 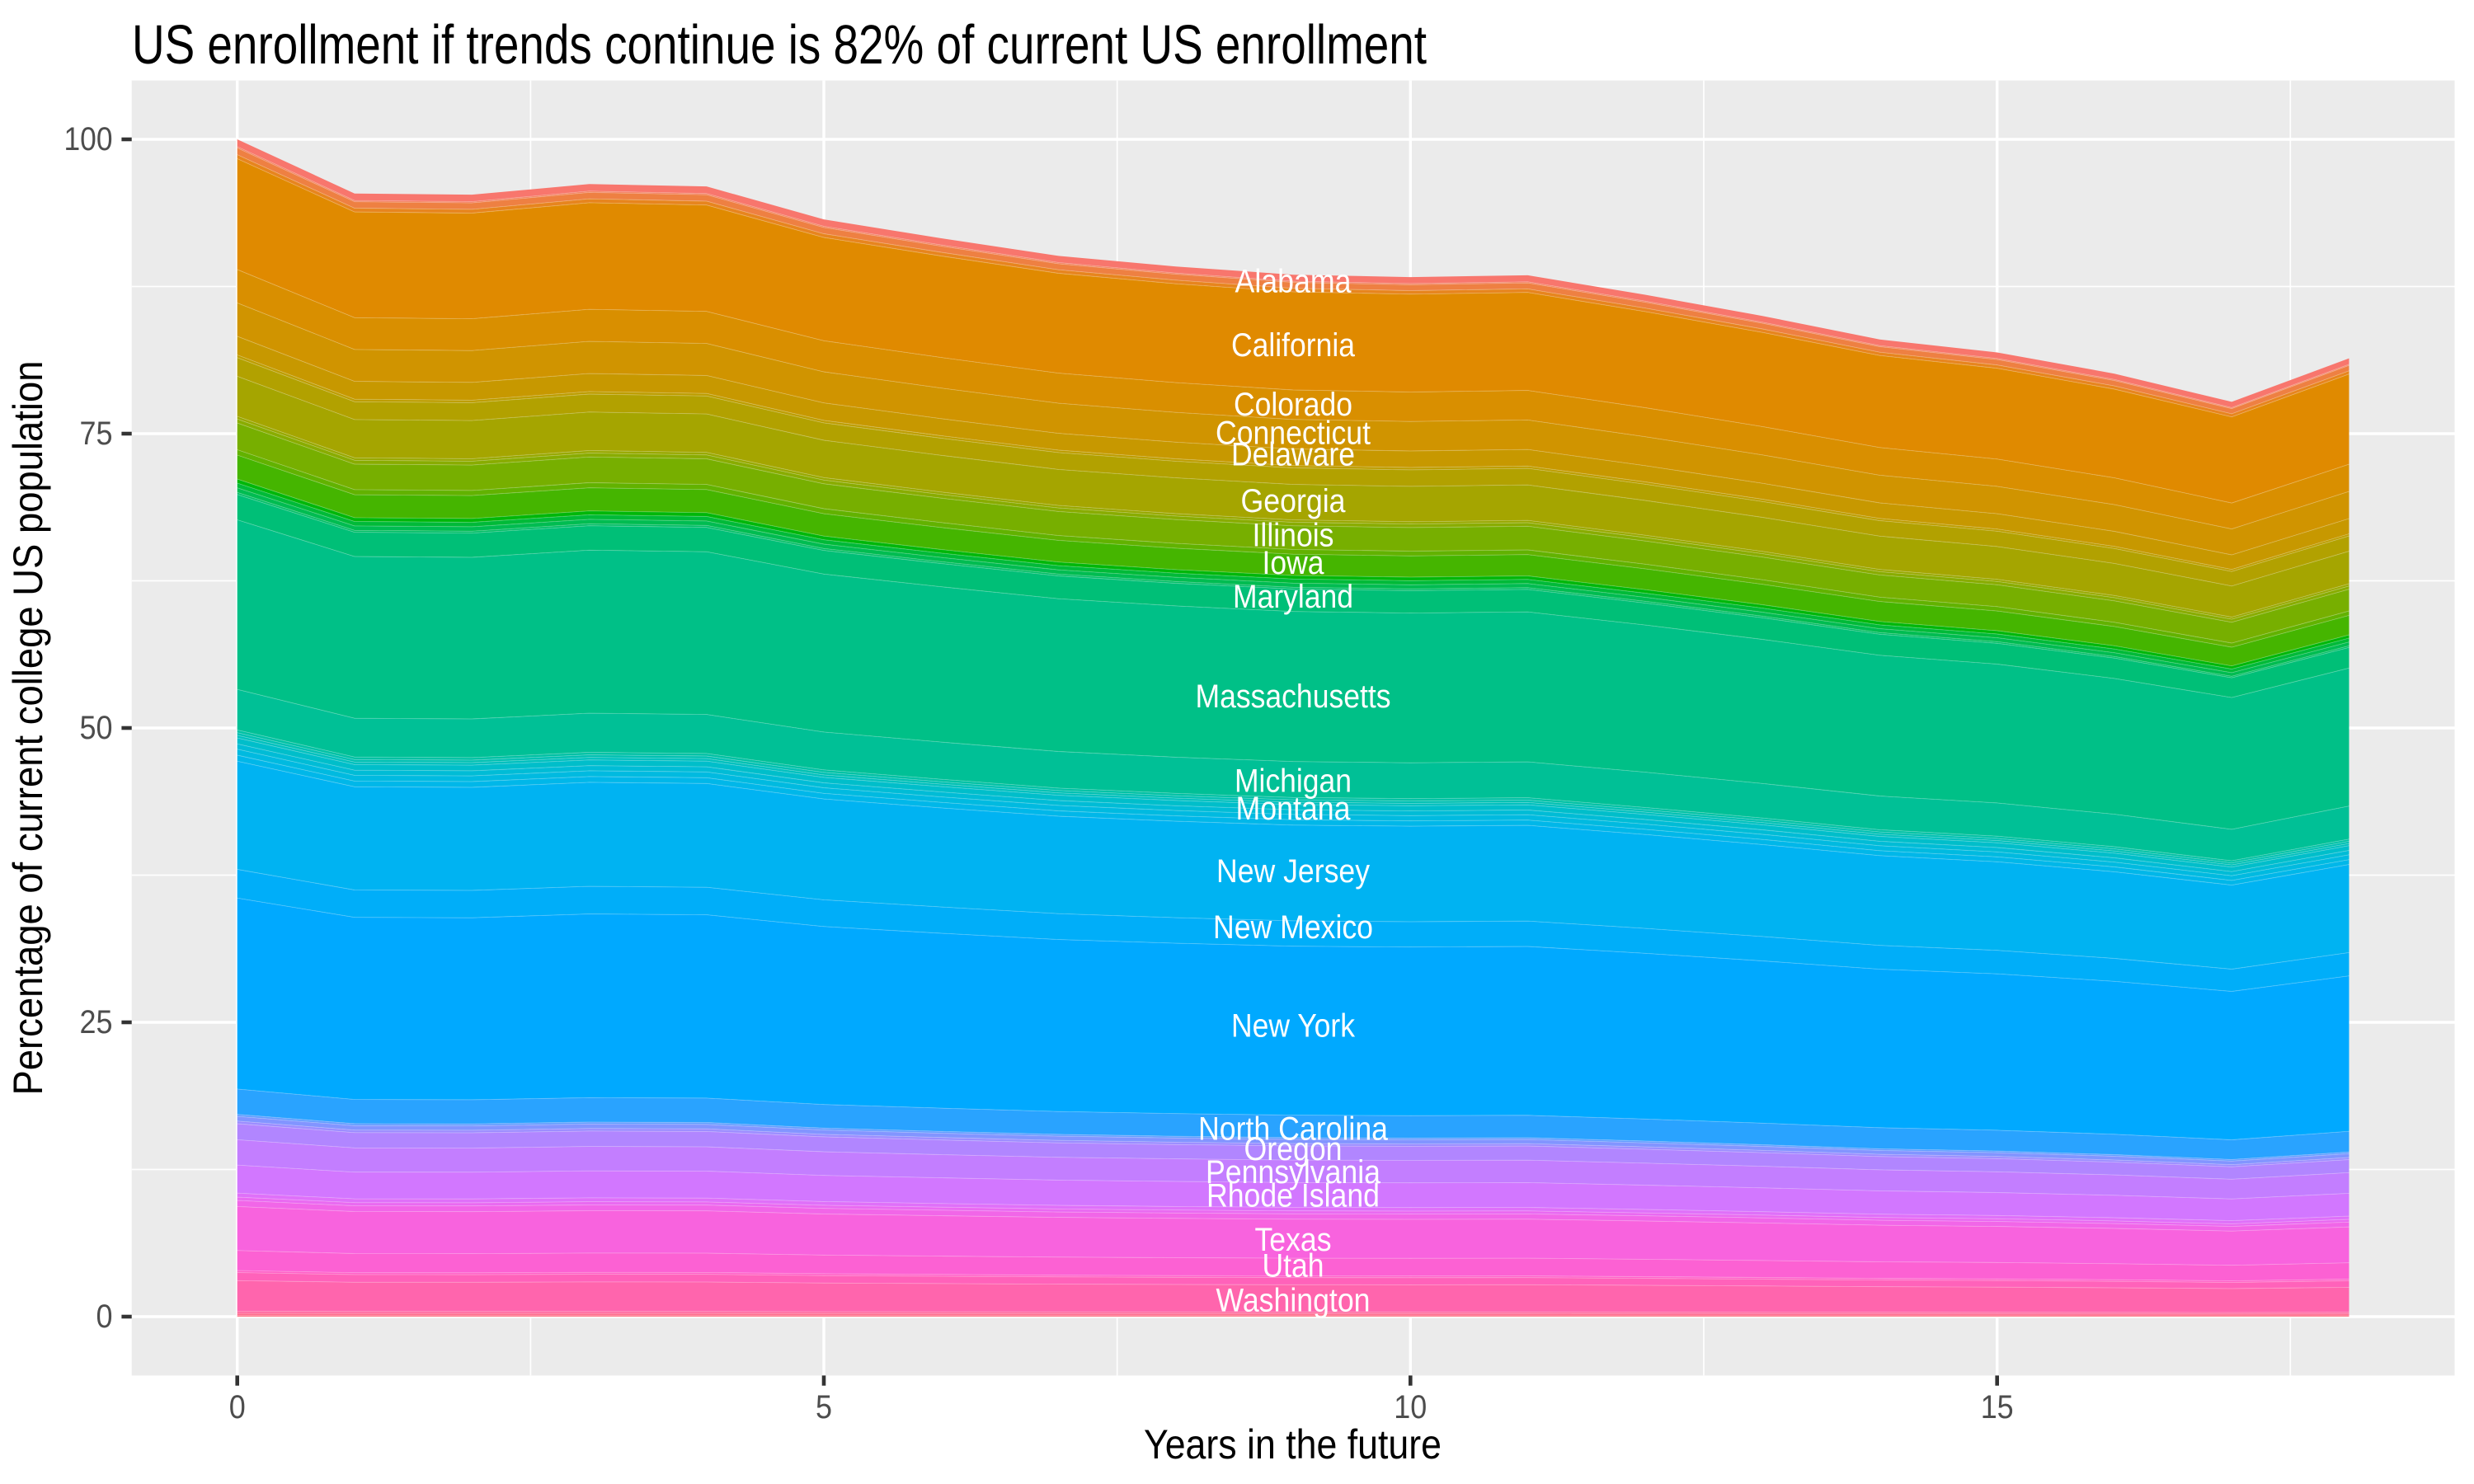 What do you see at coordinates (1293, 1129) in the screenshot?
I see `svg-text: North Carolina` at bounding box center [1293, 1129].